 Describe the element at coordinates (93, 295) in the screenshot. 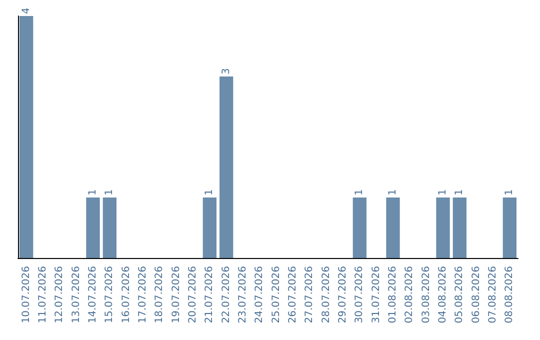

I see `x-tick-label: 14.07.2026` at that location.